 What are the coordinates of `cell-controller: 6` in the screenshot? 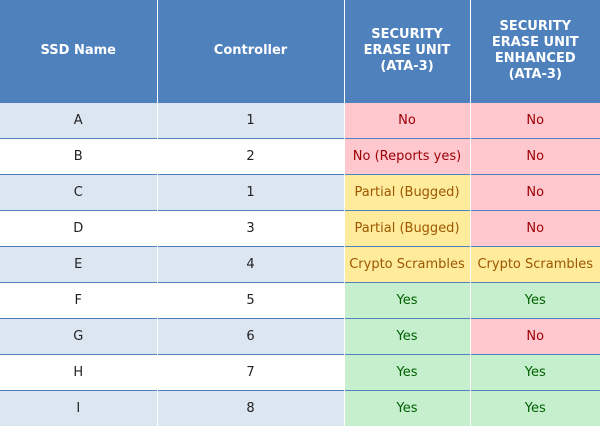 It's located at (251, 336).